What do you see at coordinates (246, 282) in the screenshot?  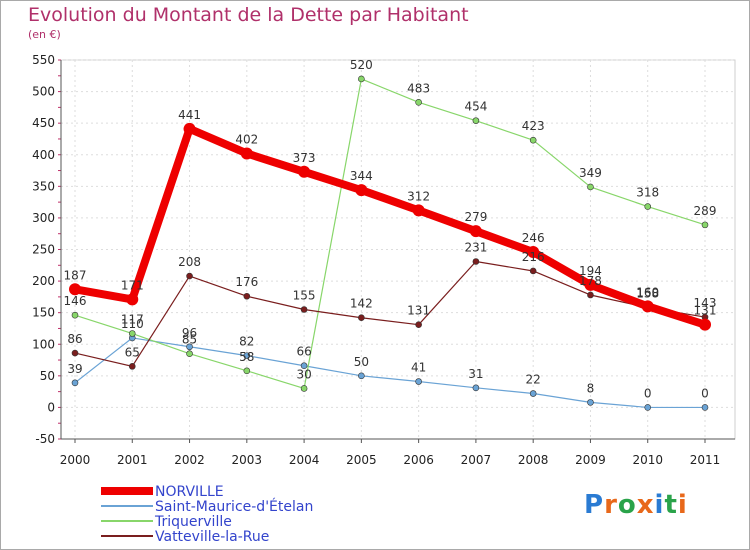 I see `data-label: 176` at bounding box center [246, 282].